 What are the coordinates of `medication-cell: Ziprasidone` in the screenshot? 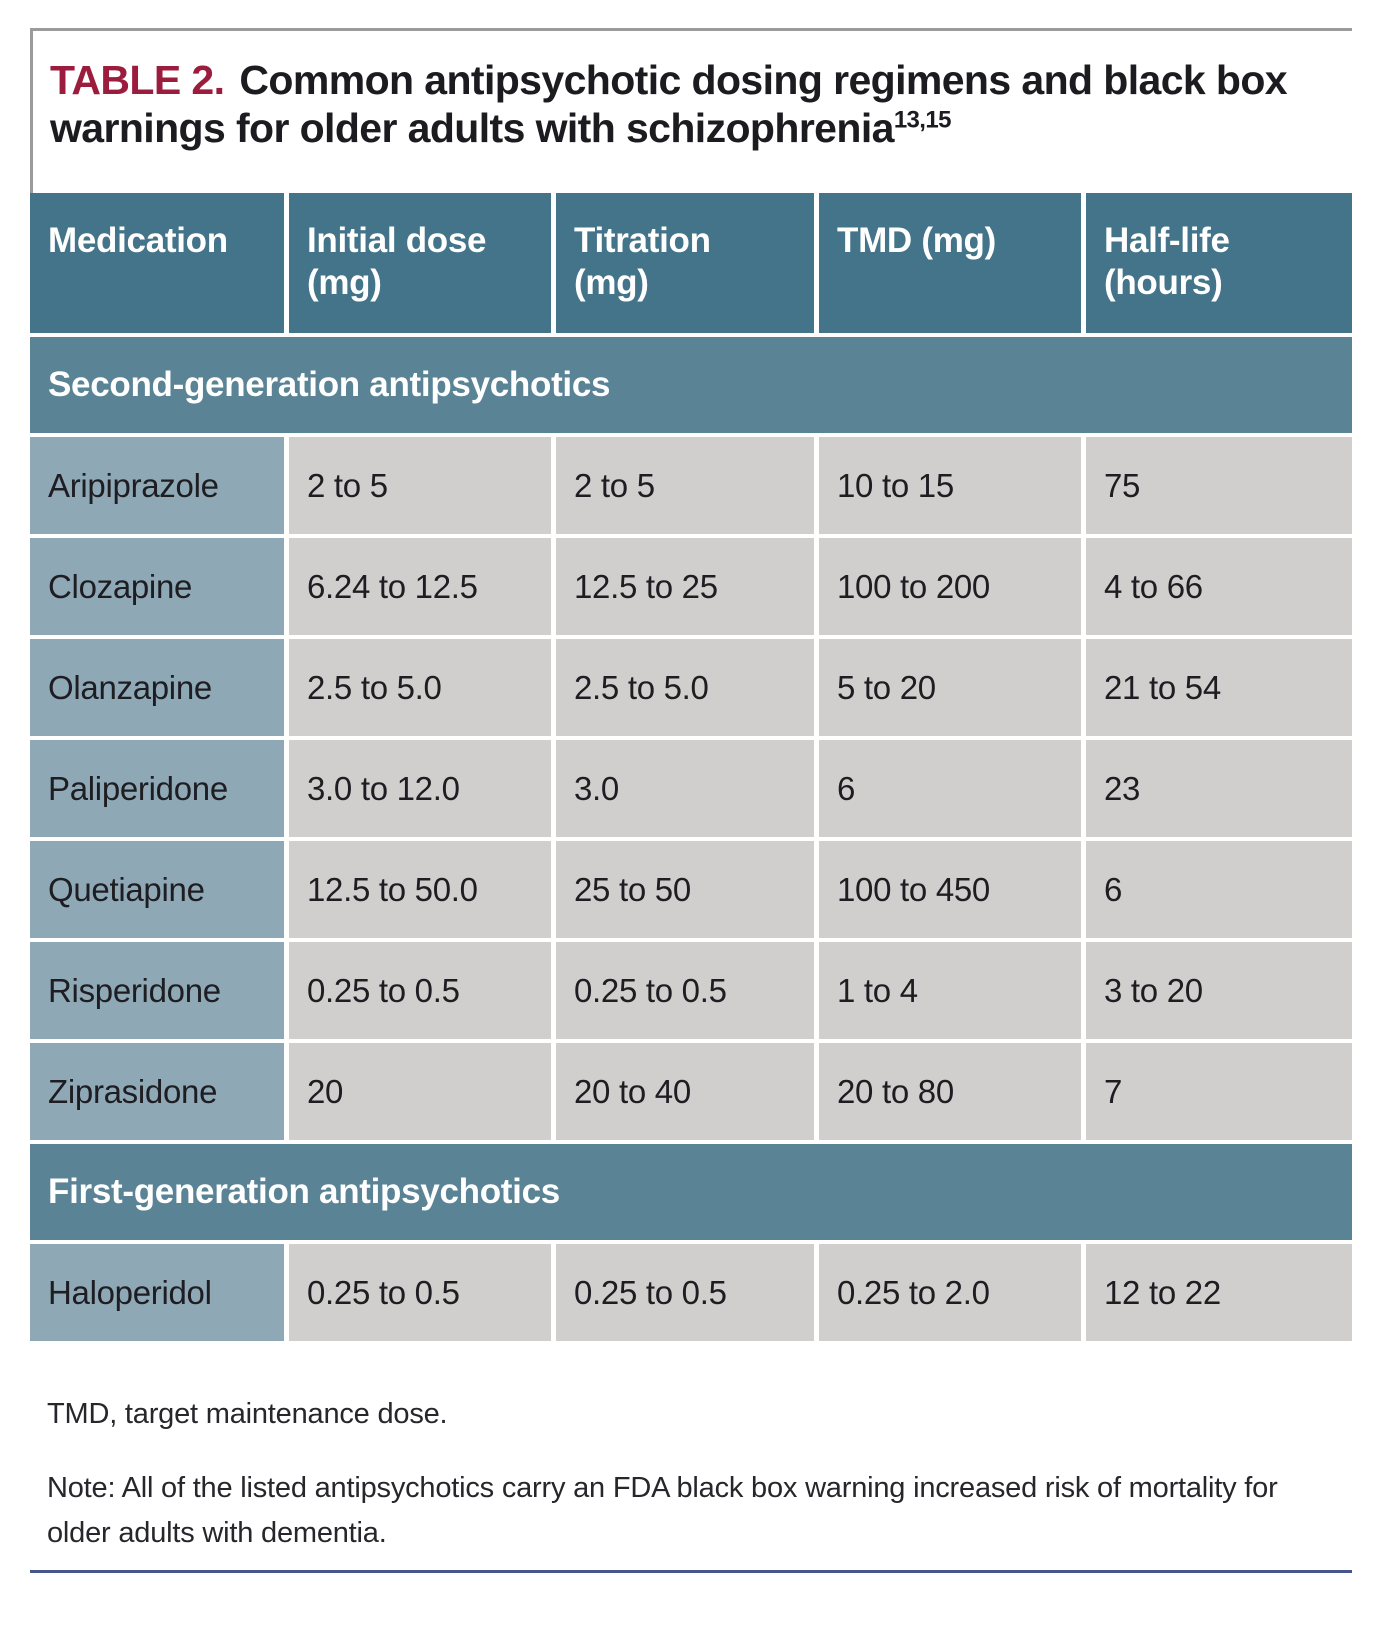 It's located at (157, 1091).